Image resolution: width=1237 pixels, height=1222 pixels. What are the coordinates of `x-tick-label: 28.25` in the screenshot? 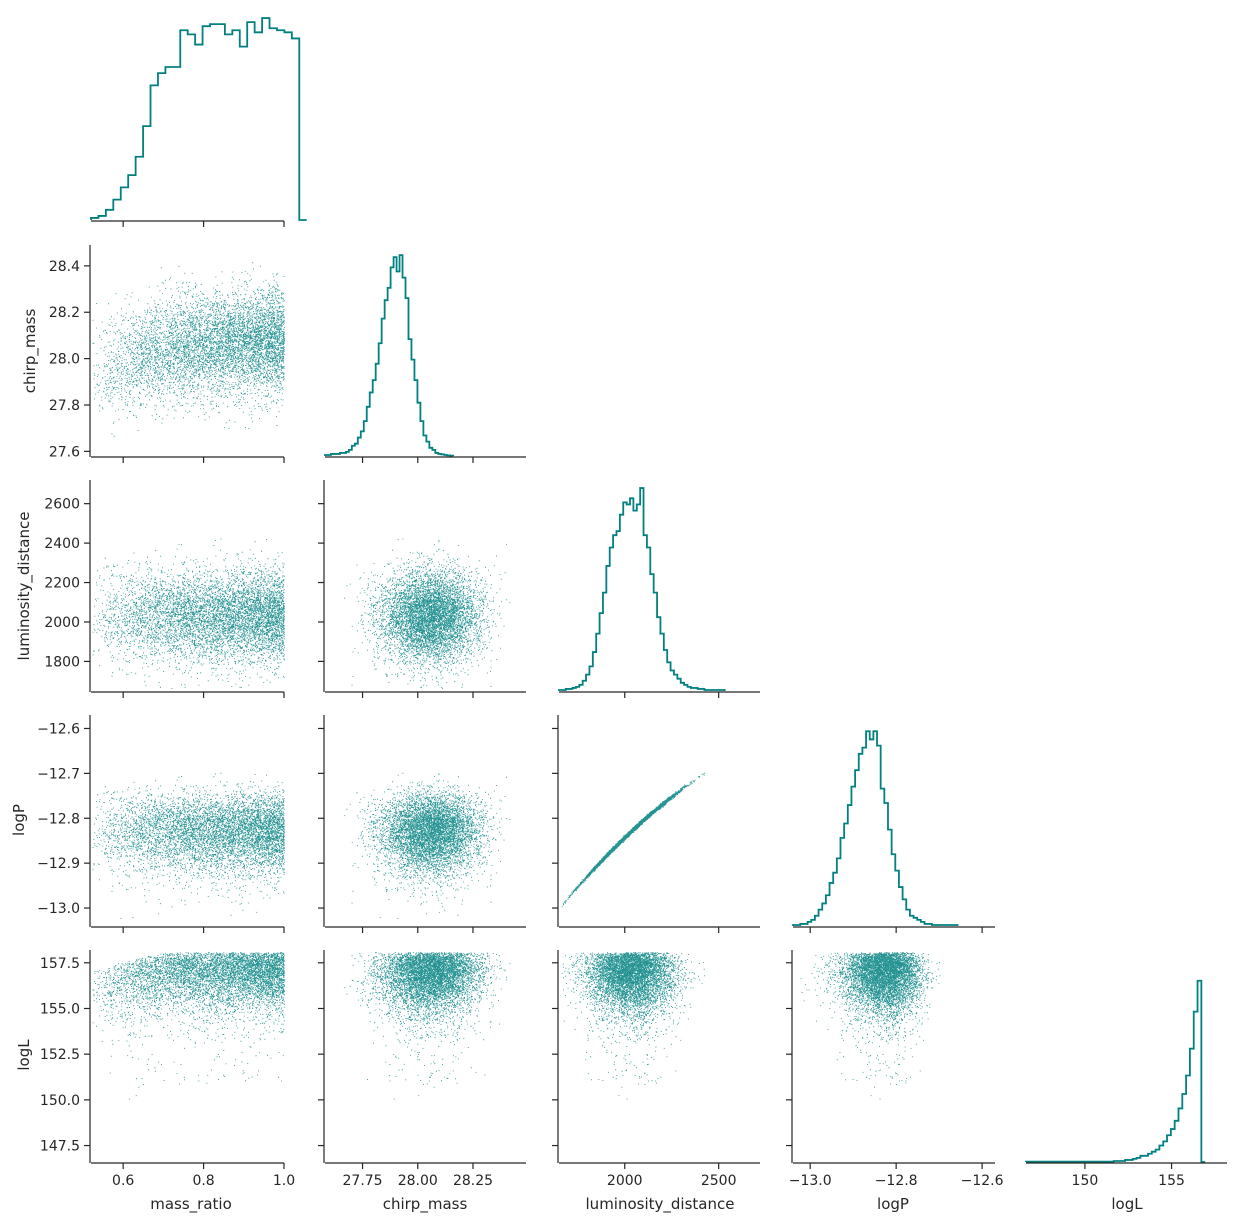 It's located at (473, 1181).